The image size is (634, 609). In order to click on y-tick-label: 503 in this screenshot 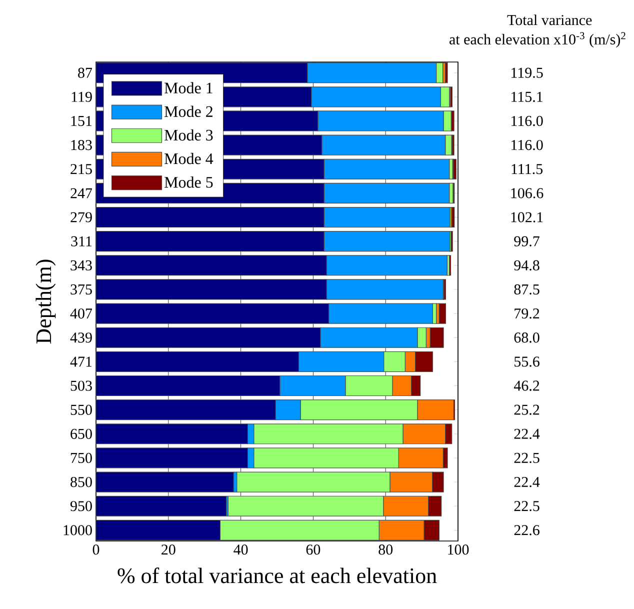, I will do `click(81, 385)`.